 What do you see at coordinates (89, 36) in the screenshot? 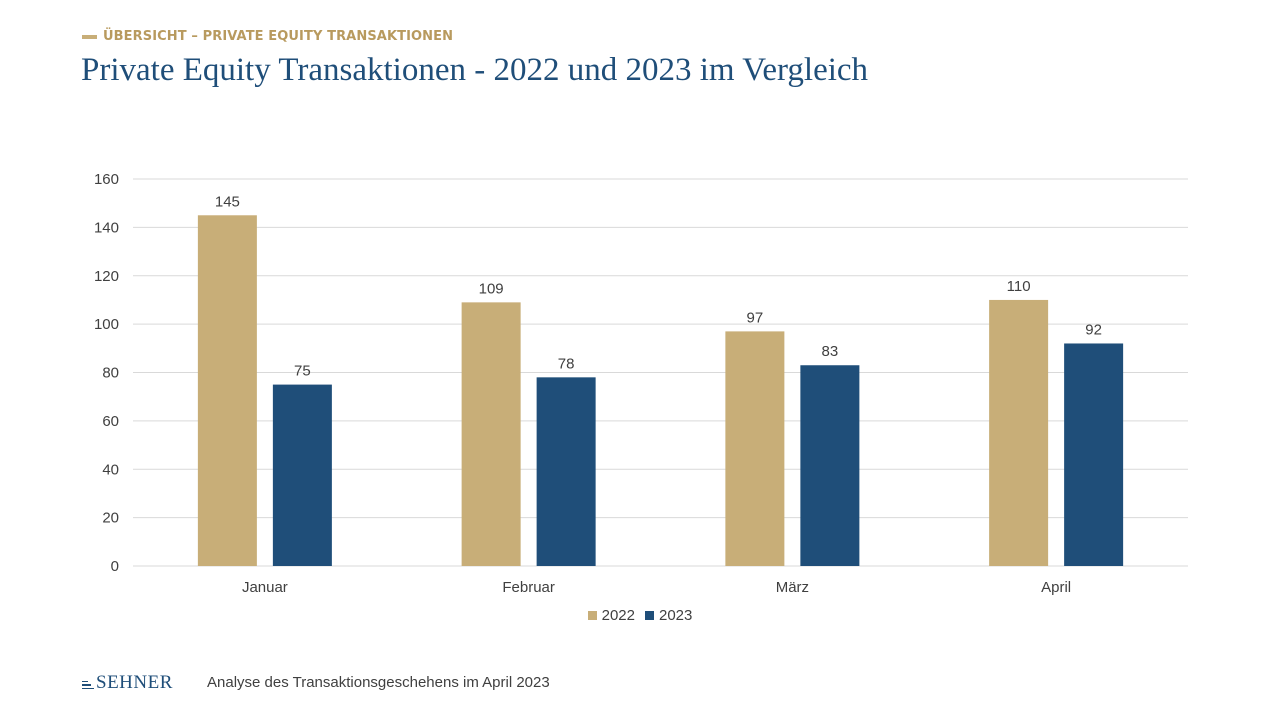
I see `kicker-bar` at bounding box center [89, 36].